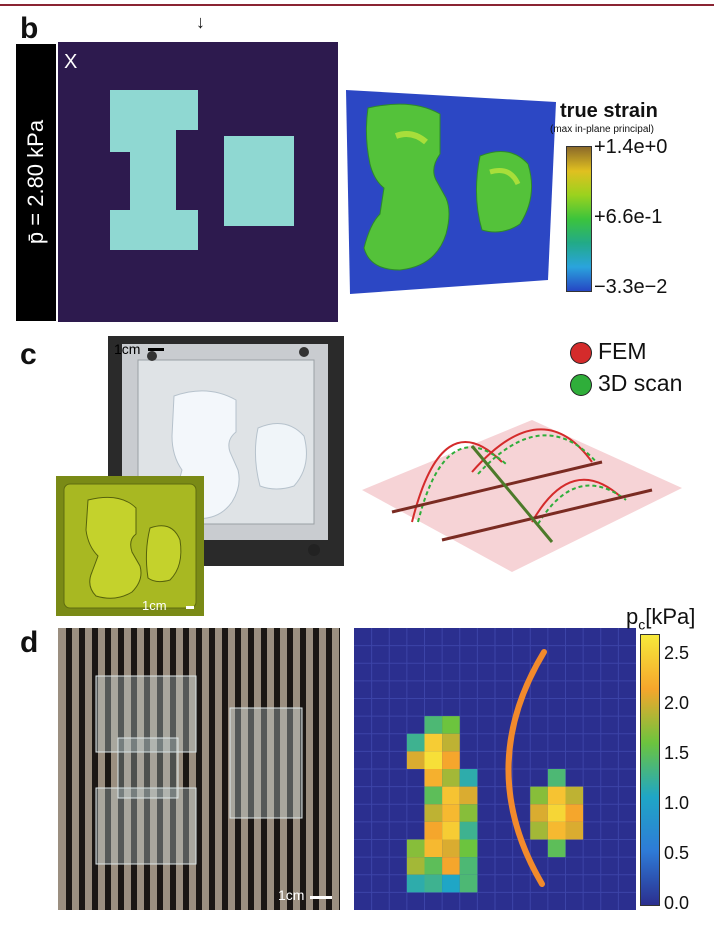  What do you see at coordinates (677, 653) in the screenshot?
I see `pc-colorbar-tick: 2.5` at bounding box center [677, 653].